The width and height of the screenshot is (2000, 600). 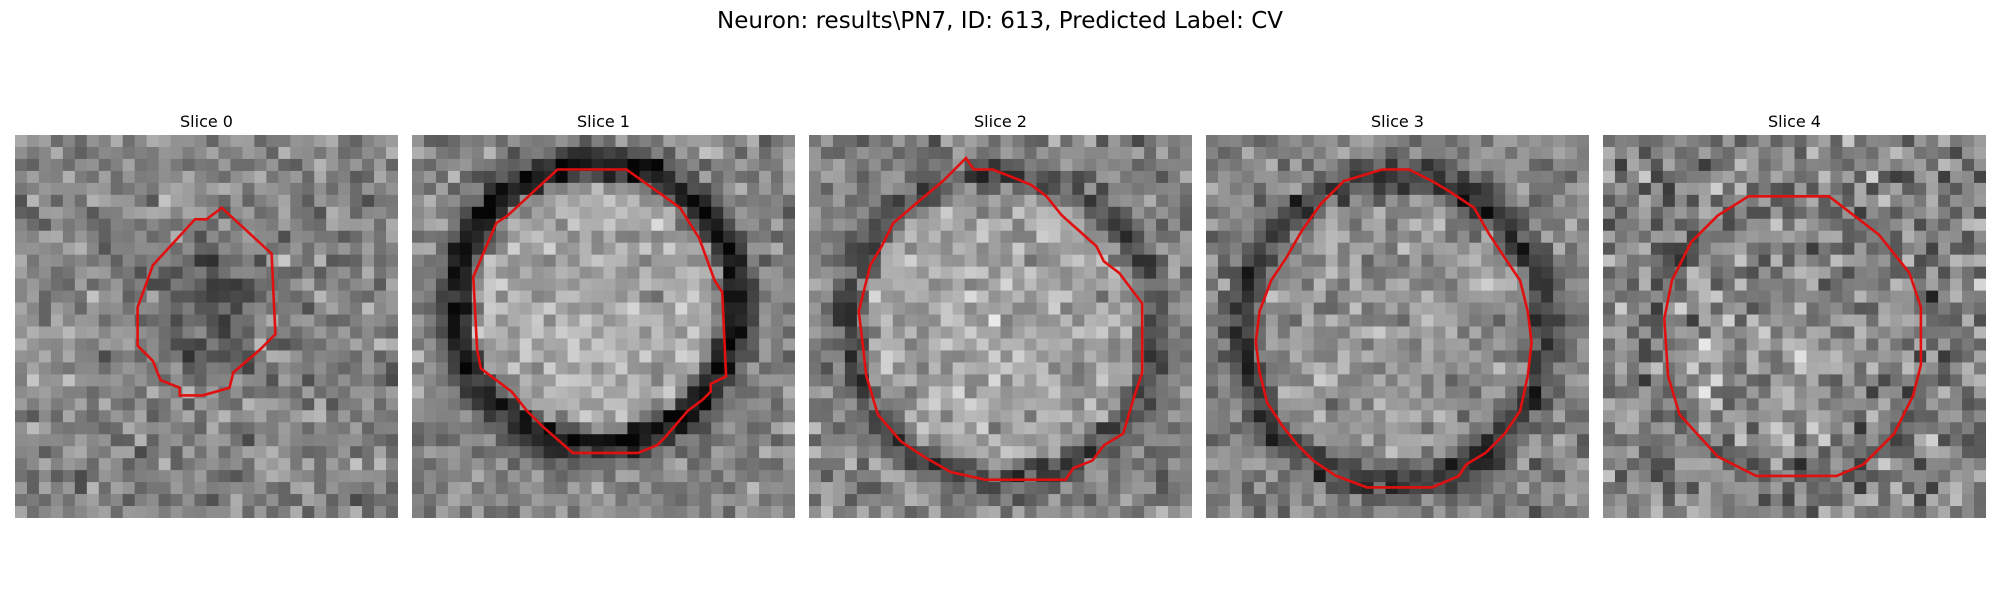 What do you see at coordinates (206, 315) in the screenshot?
I see `slice-panel-0: Slice 0` at bounding box center [206, 315].